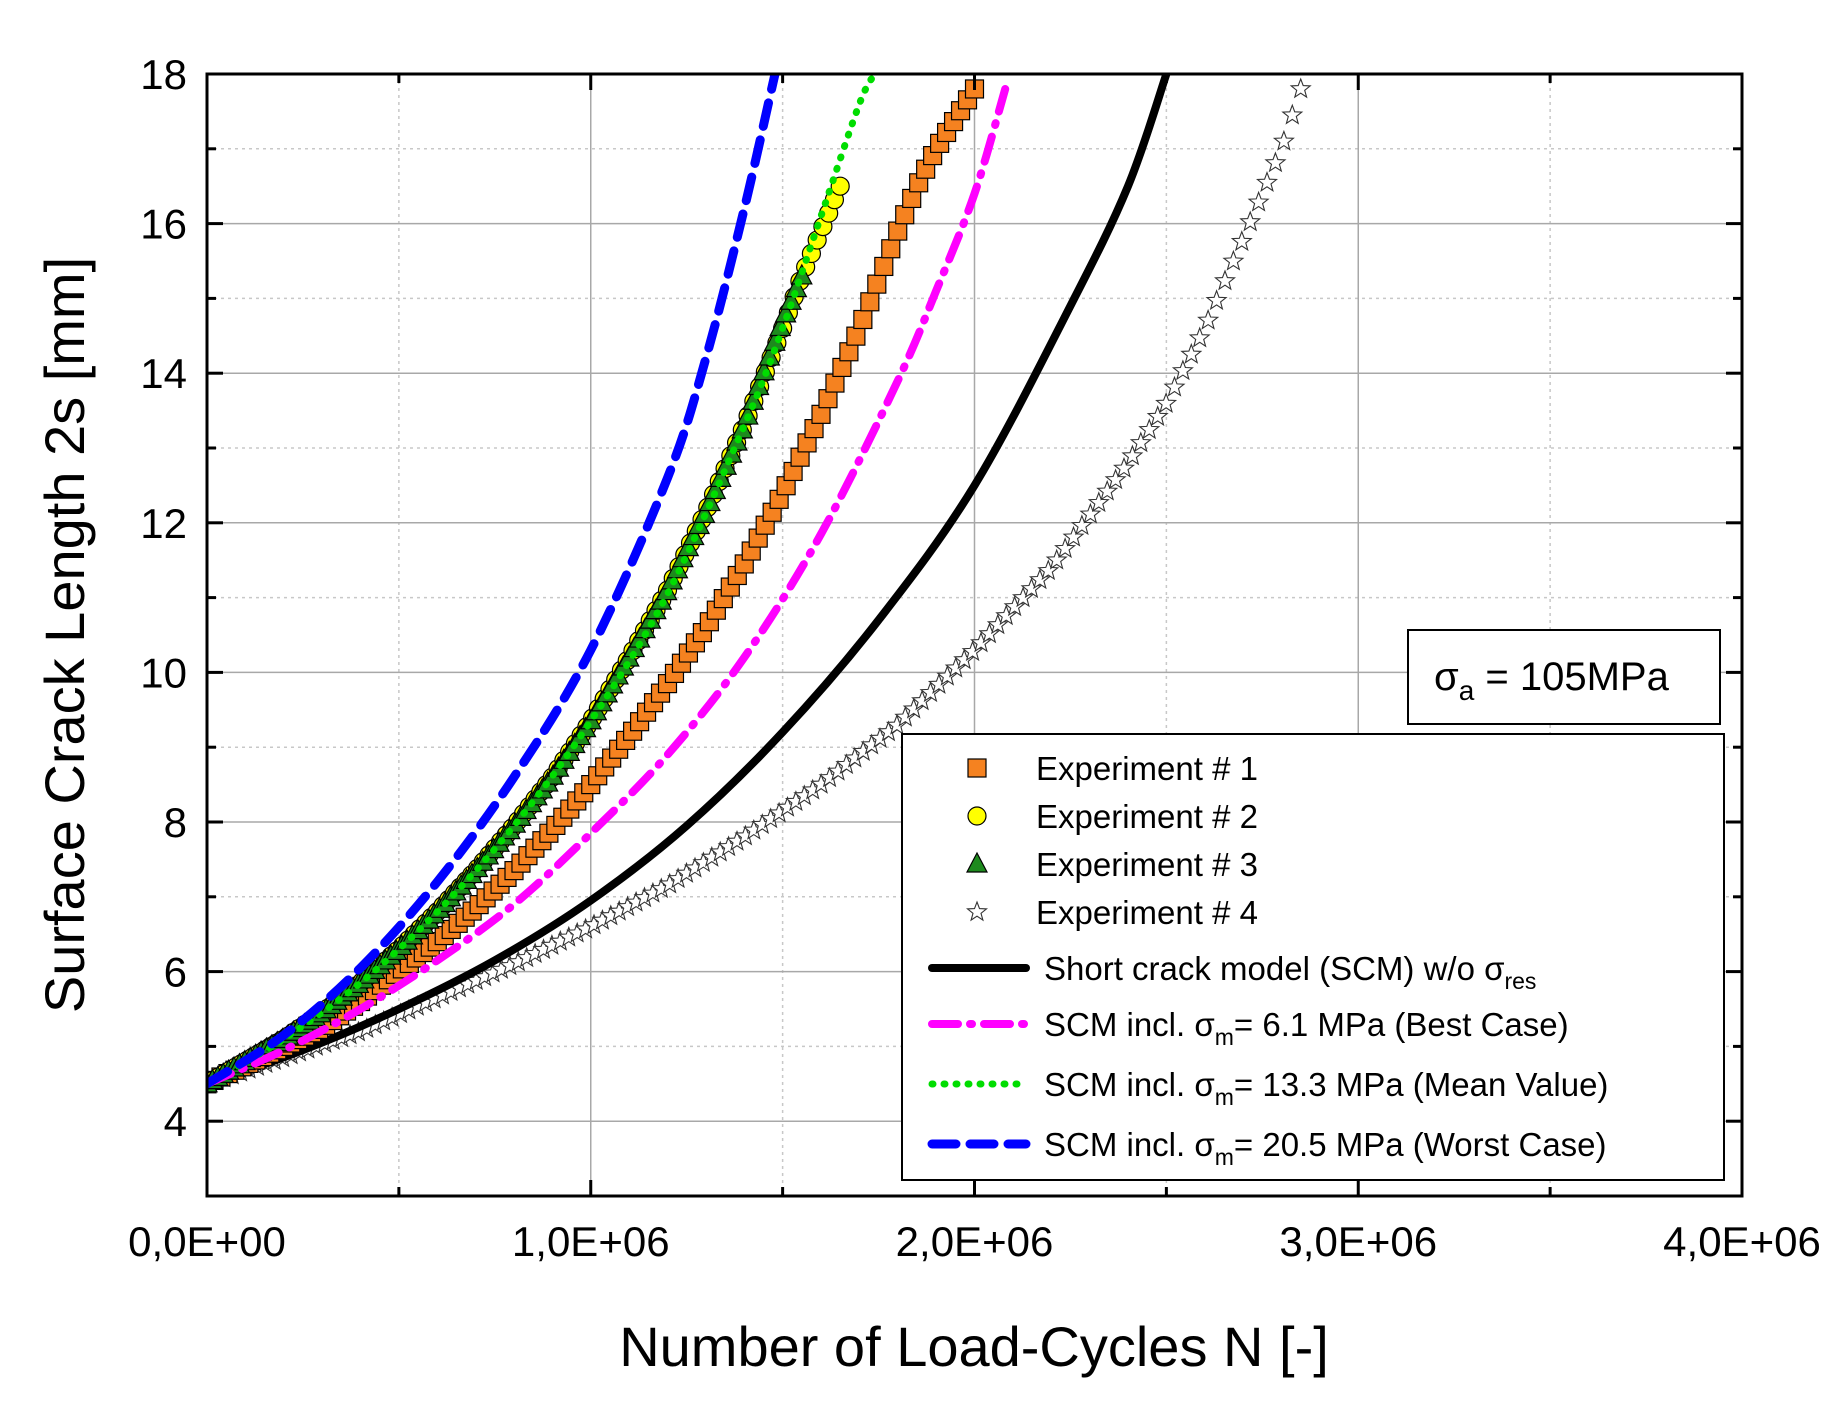  I want to click on y-axis-title: Surface Crack Length 2s [mm], so click(64, 635).